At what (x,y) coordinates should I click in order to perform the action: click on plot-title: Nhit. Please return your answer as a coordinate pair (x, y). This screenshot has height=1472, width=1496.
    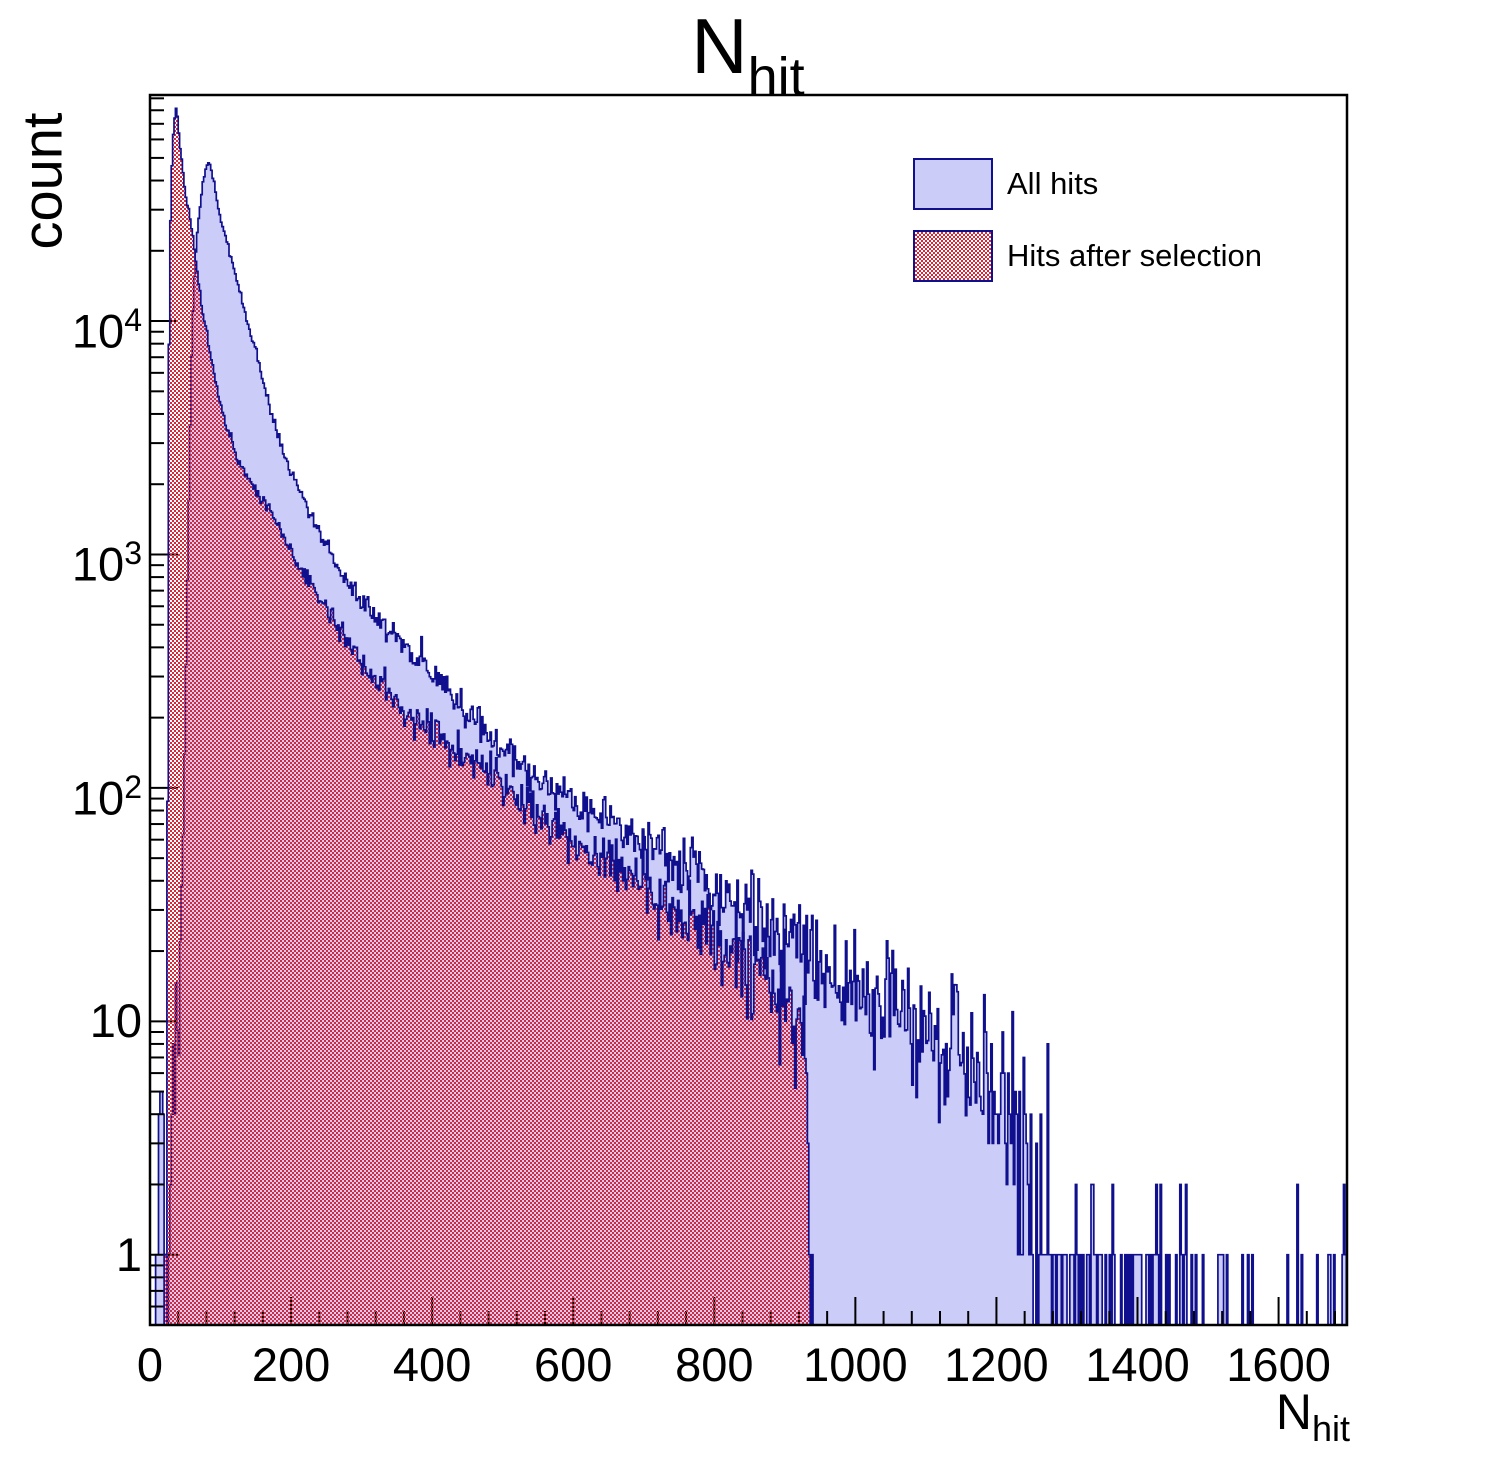
    Looking at the image, I should click on (748, 61).